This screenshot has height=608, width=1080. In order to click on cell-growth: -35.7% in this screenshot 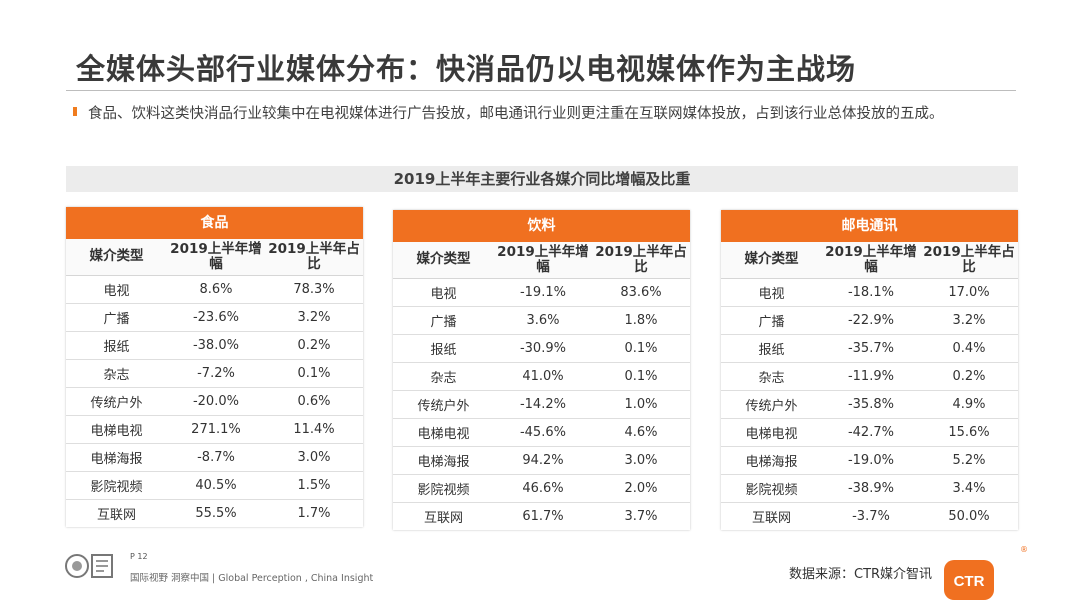, I will do `click(870, 348)`.